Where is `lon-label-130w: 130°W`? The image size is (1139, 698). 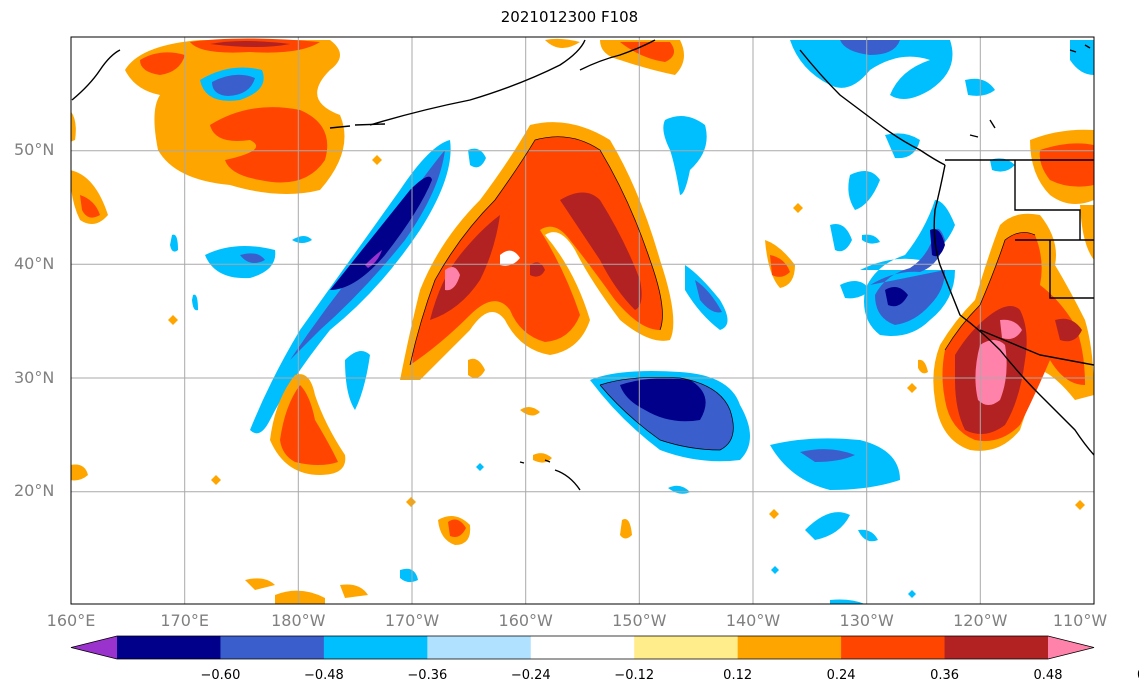 lon-label-130w: 130°W is located at coordinates (866, 620).